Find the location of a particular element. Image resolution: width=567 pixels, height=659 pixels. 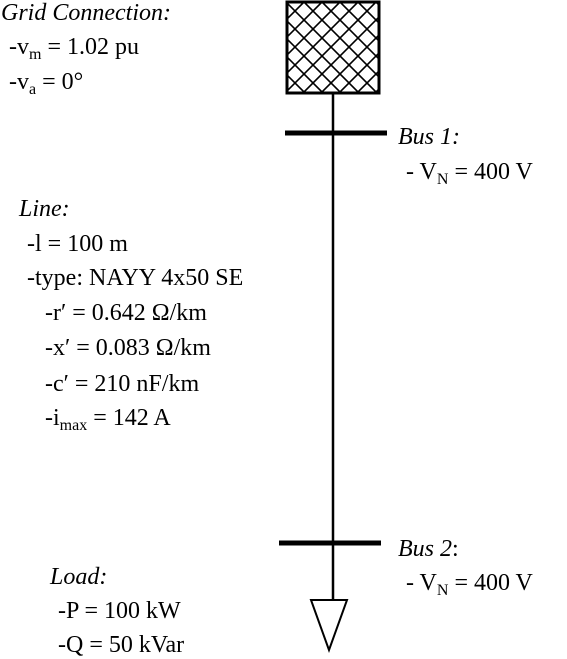

line-length: -l = 100 m is located at coordinates (77, 244).